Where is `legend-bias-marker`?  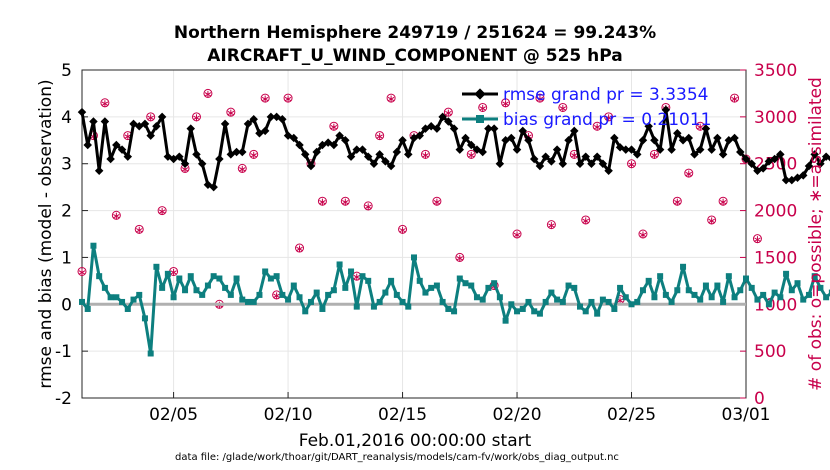 legend-bias-marker is located at coordinates (480, 119).